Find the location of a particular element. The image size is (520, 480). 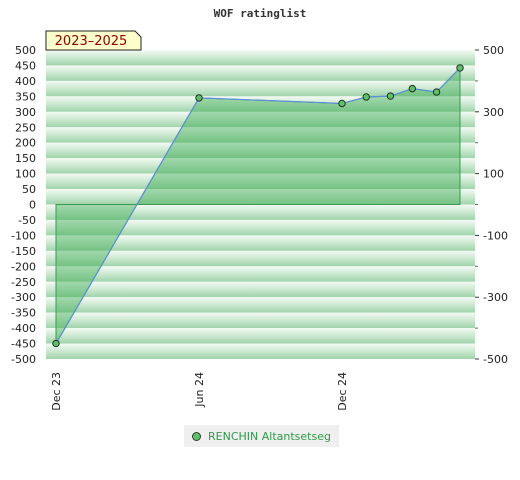

legend-marker is located at coordinates (196, 436).